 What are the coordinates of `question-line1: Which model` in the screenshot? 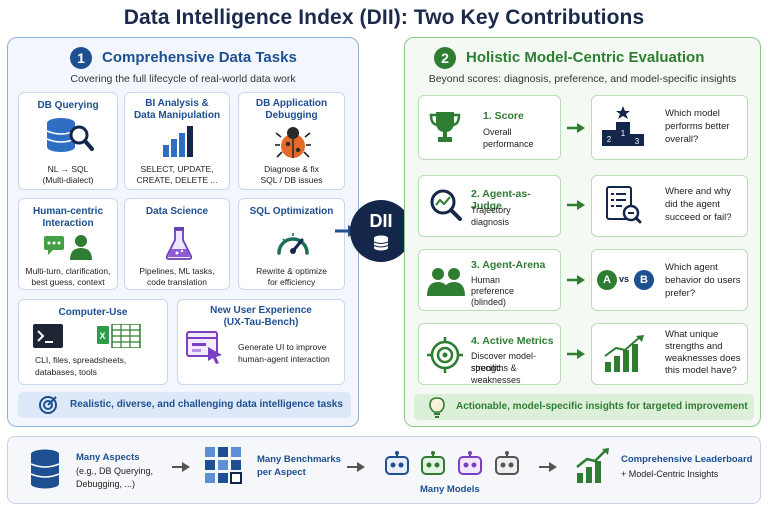 It's located at (692, 113).